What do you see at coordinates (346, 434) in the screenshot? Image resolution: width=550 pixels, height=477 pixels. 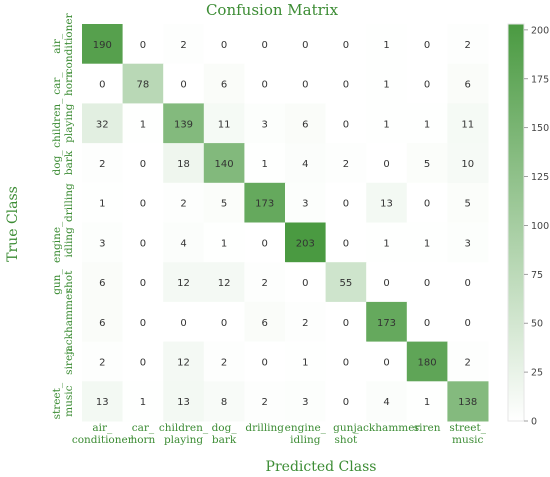 I see `x-tick-label: gun_ shot` at bounding box center [346, 434].